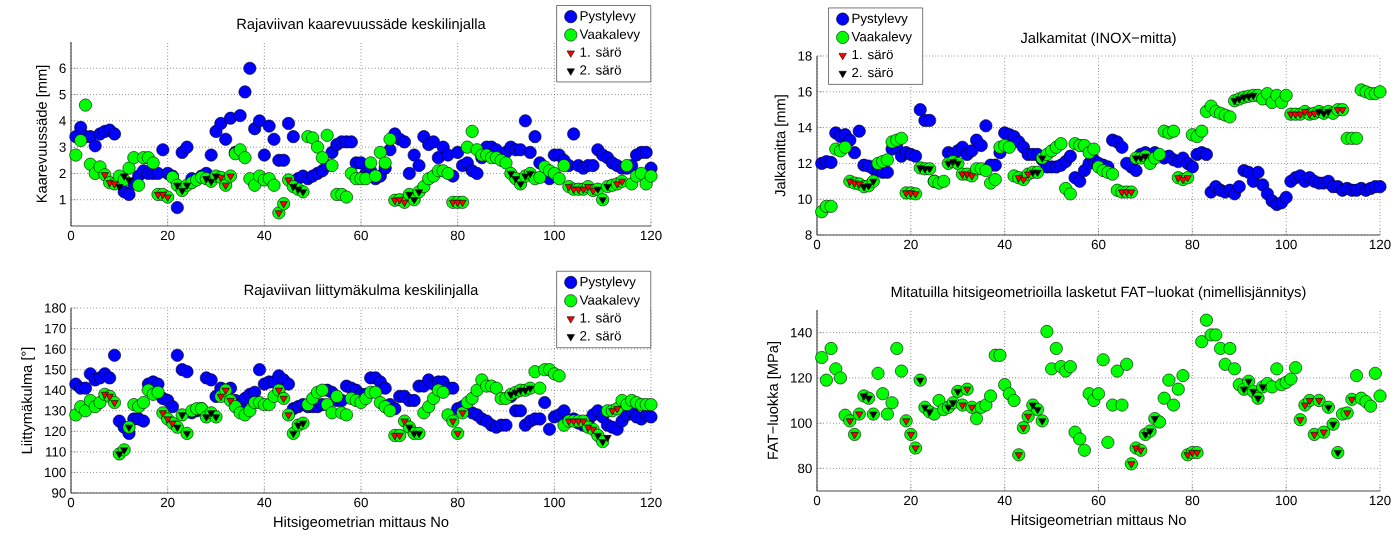 The height and width of the screenshot is (543, 1400). Describe the element at coordinates (361, 291) in the screenshot. I see `chart-title: Rajaviivan liittymäkulma keskilinjalla` at that location.